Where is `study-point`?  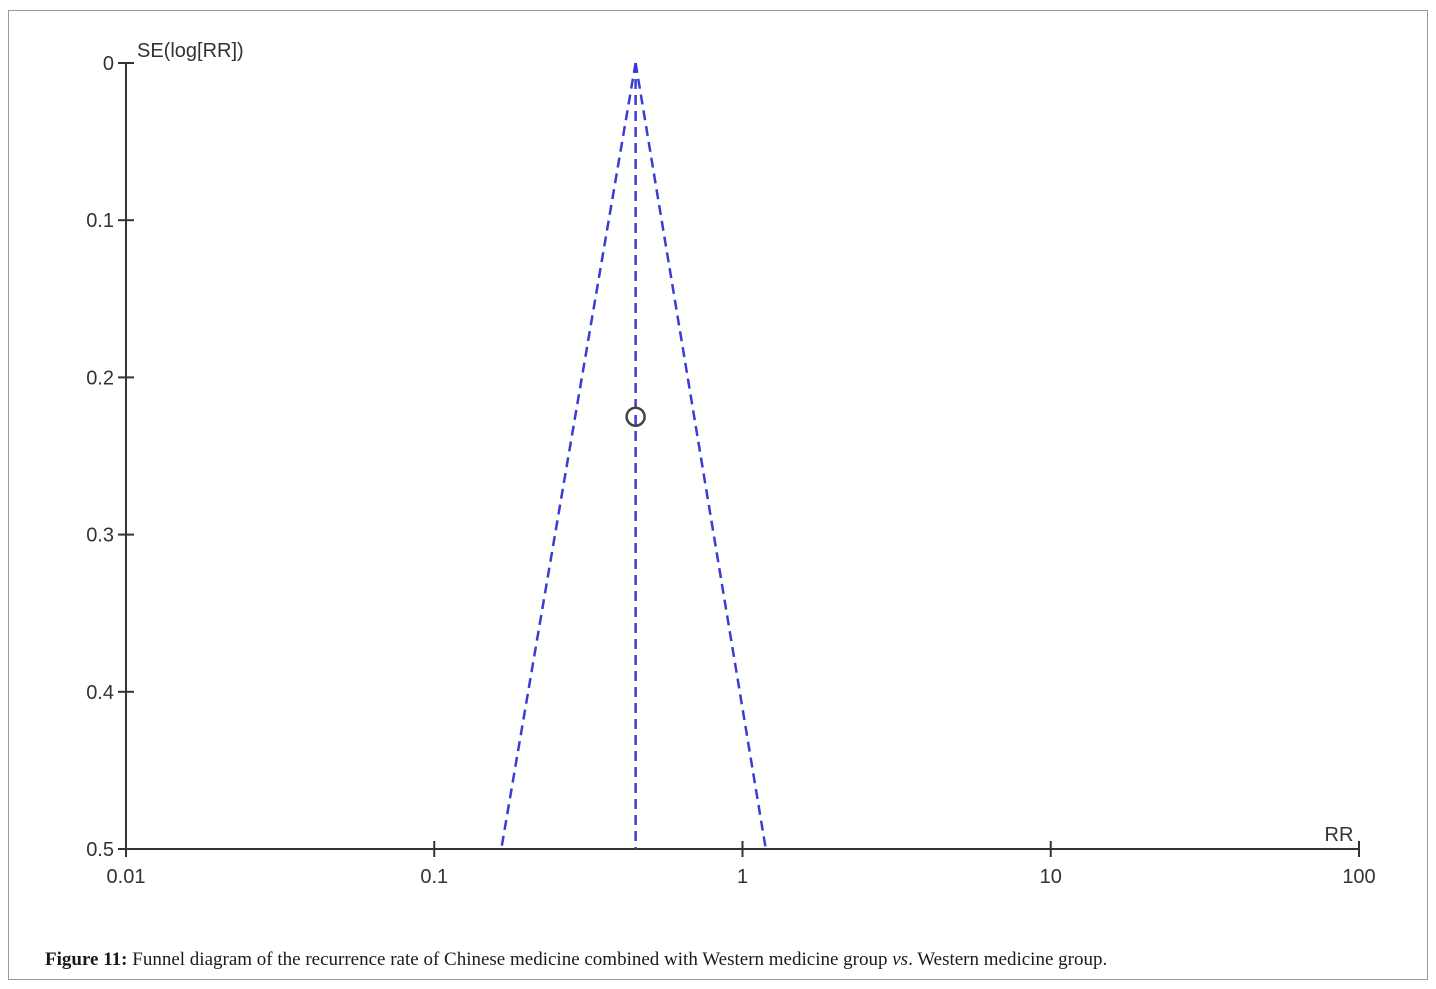
study-point is located at coordinates (635, 416).